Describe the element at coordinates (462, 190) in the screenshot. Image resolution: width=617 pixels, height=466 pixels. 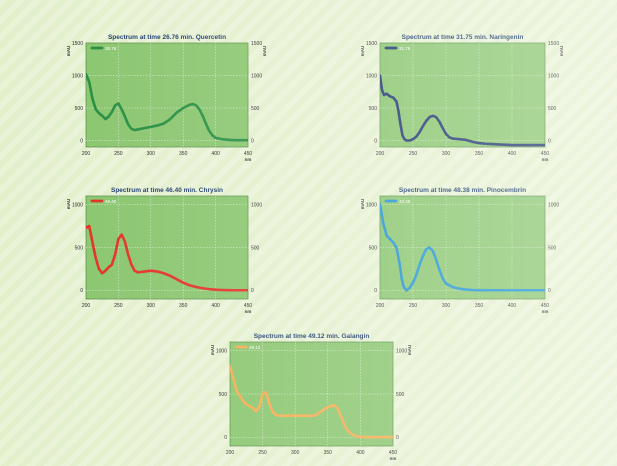
I see `chart-title: Spectrum at time 48.38 min. Pinocembrin` at that location.